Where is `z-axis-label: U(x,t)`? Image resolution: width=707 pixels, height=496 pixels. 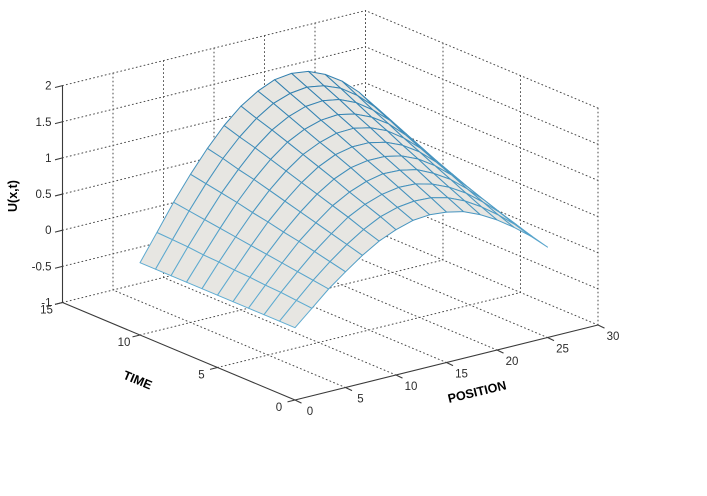
z-axis-label: U(x,t) is located at coordinates (13, 196).